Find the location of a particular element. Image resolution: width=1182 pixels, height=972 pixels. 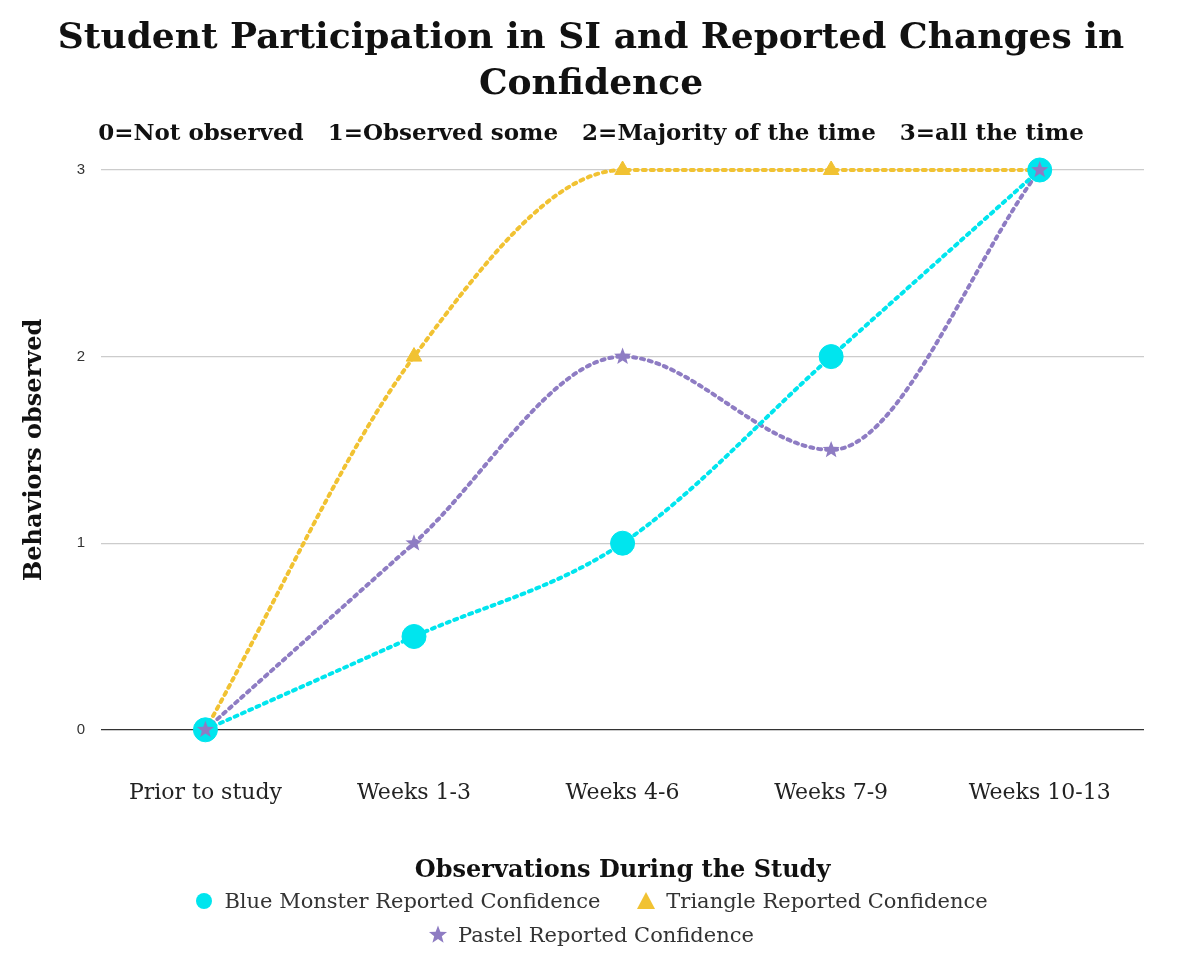

y-tick-label: 1 is located at coordinates (81, 542).